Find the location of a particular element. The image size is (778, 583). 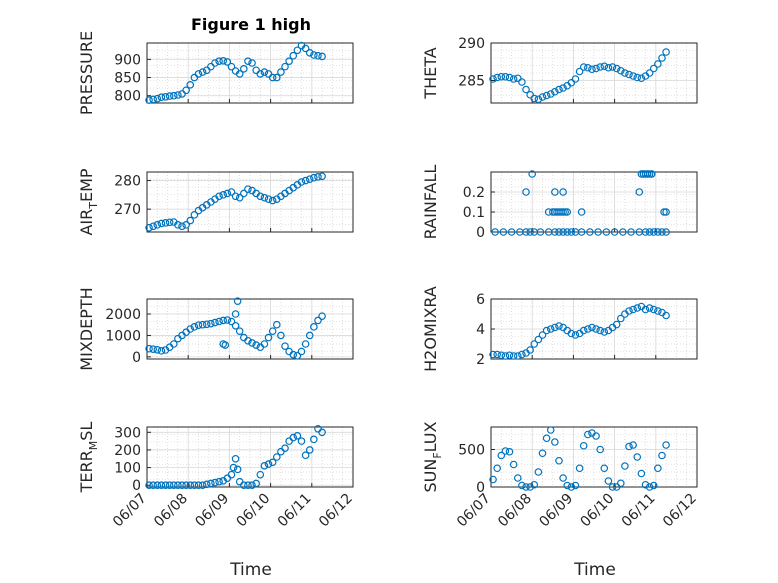

y-tick-label: 1000 is located at coordinates (123, 336).